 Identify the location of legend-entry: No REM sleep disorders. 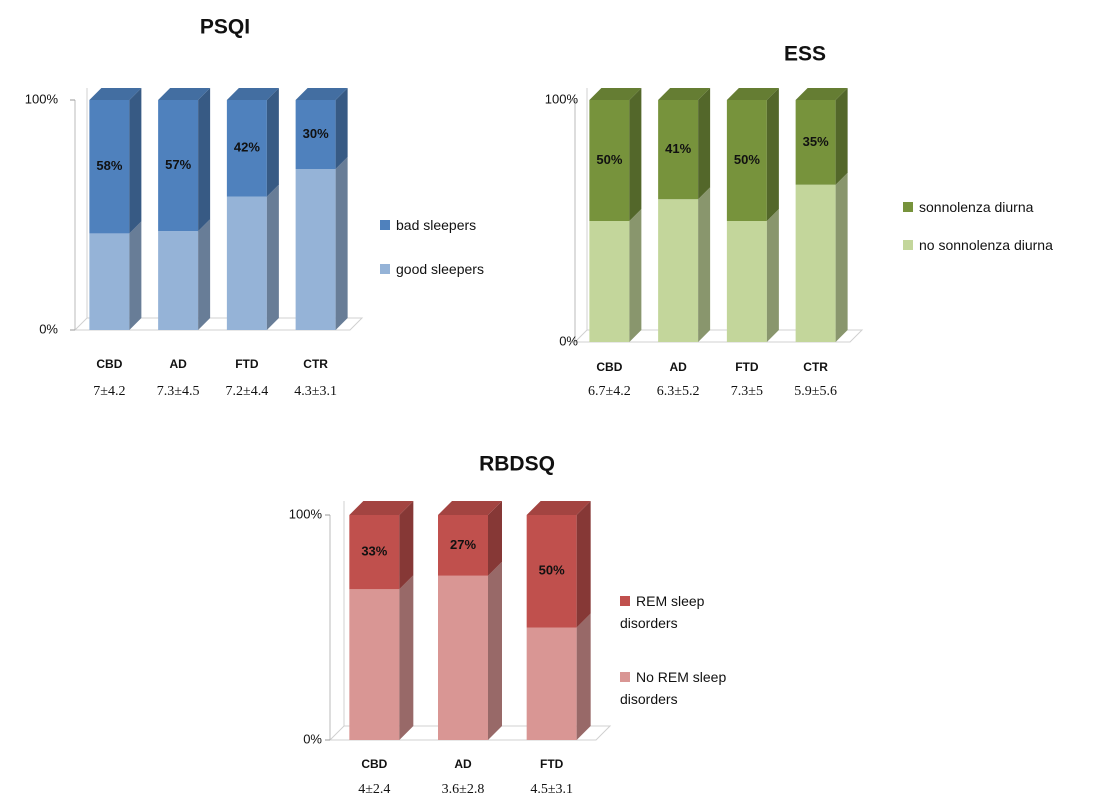
(680, 688).